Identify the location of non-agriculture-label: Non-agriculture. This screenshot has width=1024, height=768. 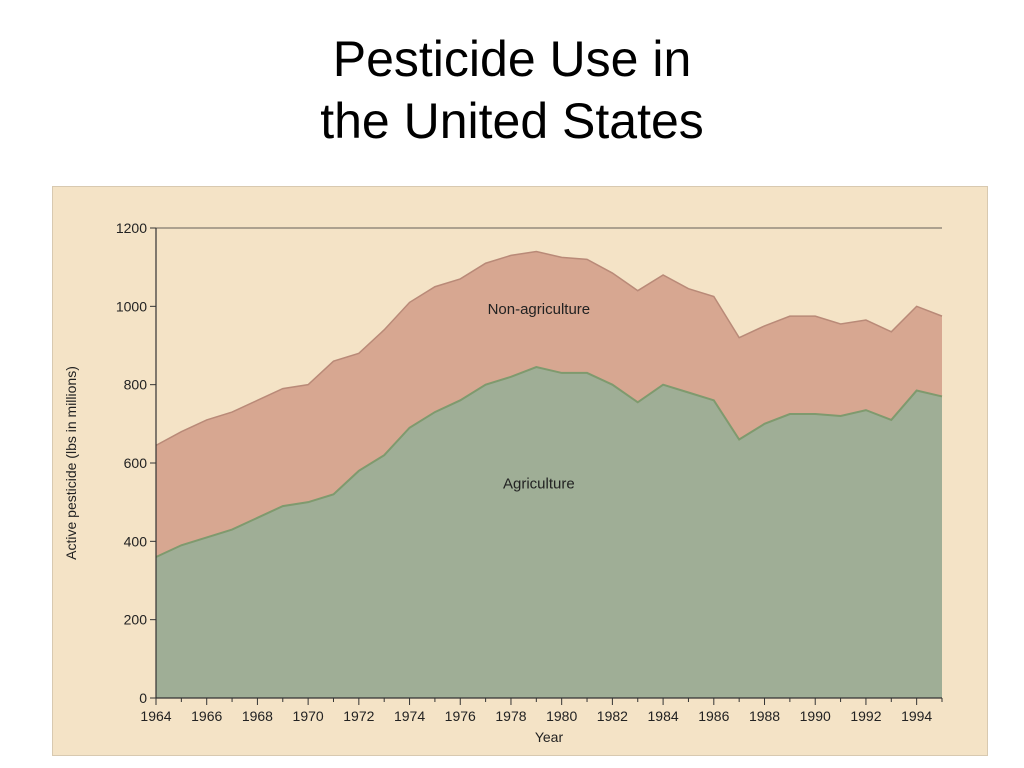
(539, 309).